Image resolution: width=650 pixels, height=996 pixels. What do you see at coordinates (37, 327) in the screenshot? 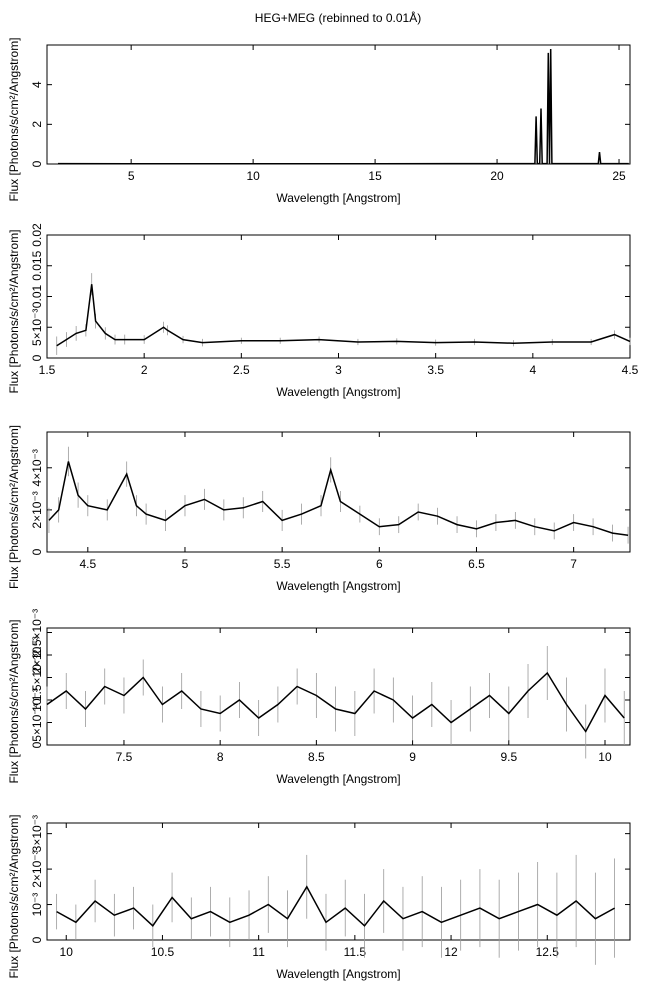
I see `y-tick-label: 5×10⁻³` at bounding box center [37, 327].